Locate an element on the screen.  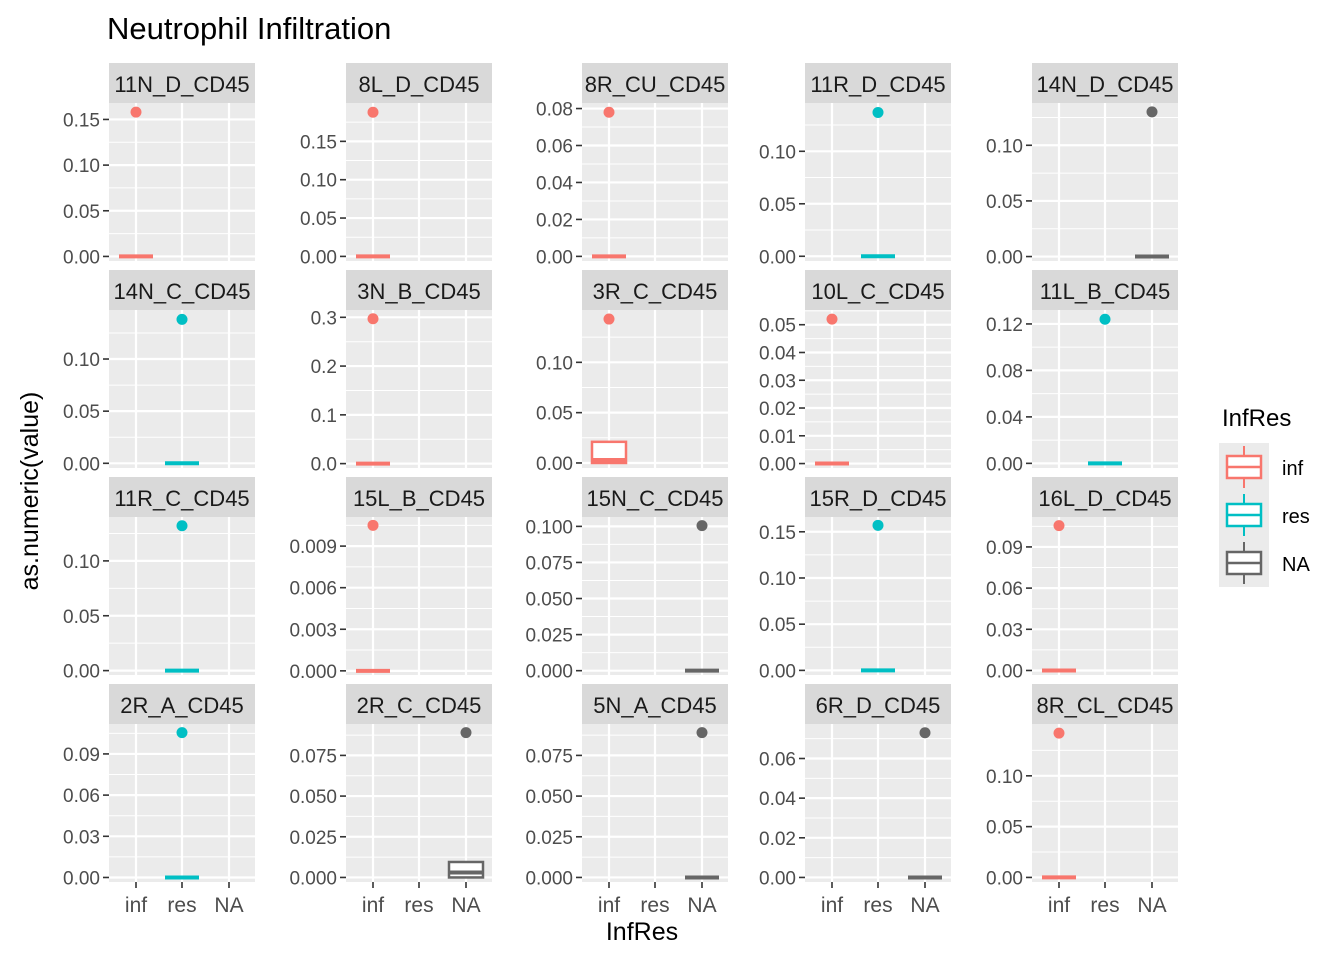
facet-panel: 15N_C_CD45 0.000 0.025 0.050 0.075 0.100 is located at coordinates (626, 580).